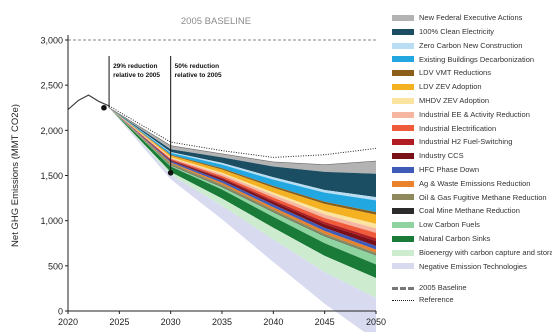 The height and width of the screenshot is (332, 552). What do you see at coordinates (441, 156) in the screenshot?
I see `legend-label: Industry CCS` at bounding box center [441, 156].